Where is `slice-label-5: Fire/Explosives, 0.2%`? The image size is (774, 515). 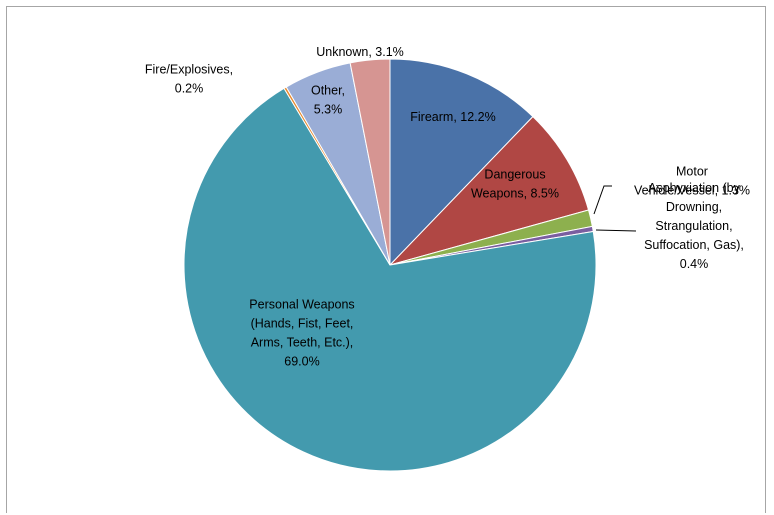 slice-label-5: Fire/Explosives, 0.2% is located at coordinates (189, 79).